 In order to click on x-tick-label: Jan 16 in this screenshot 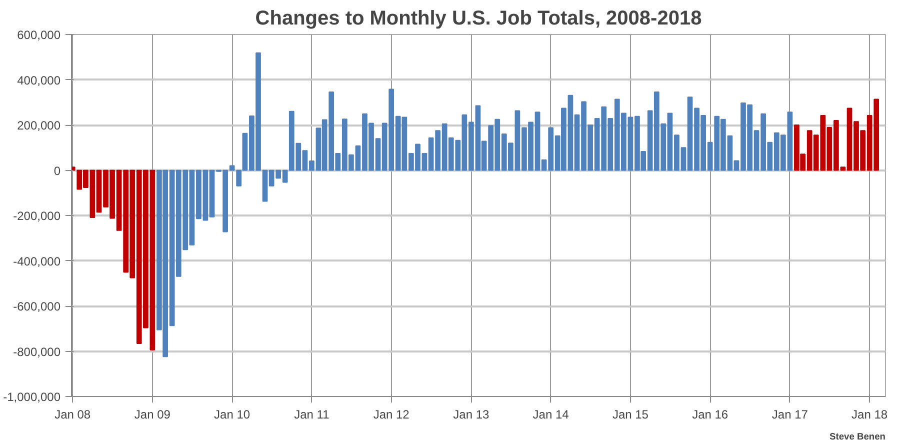, I will do `click(710, 415)`.